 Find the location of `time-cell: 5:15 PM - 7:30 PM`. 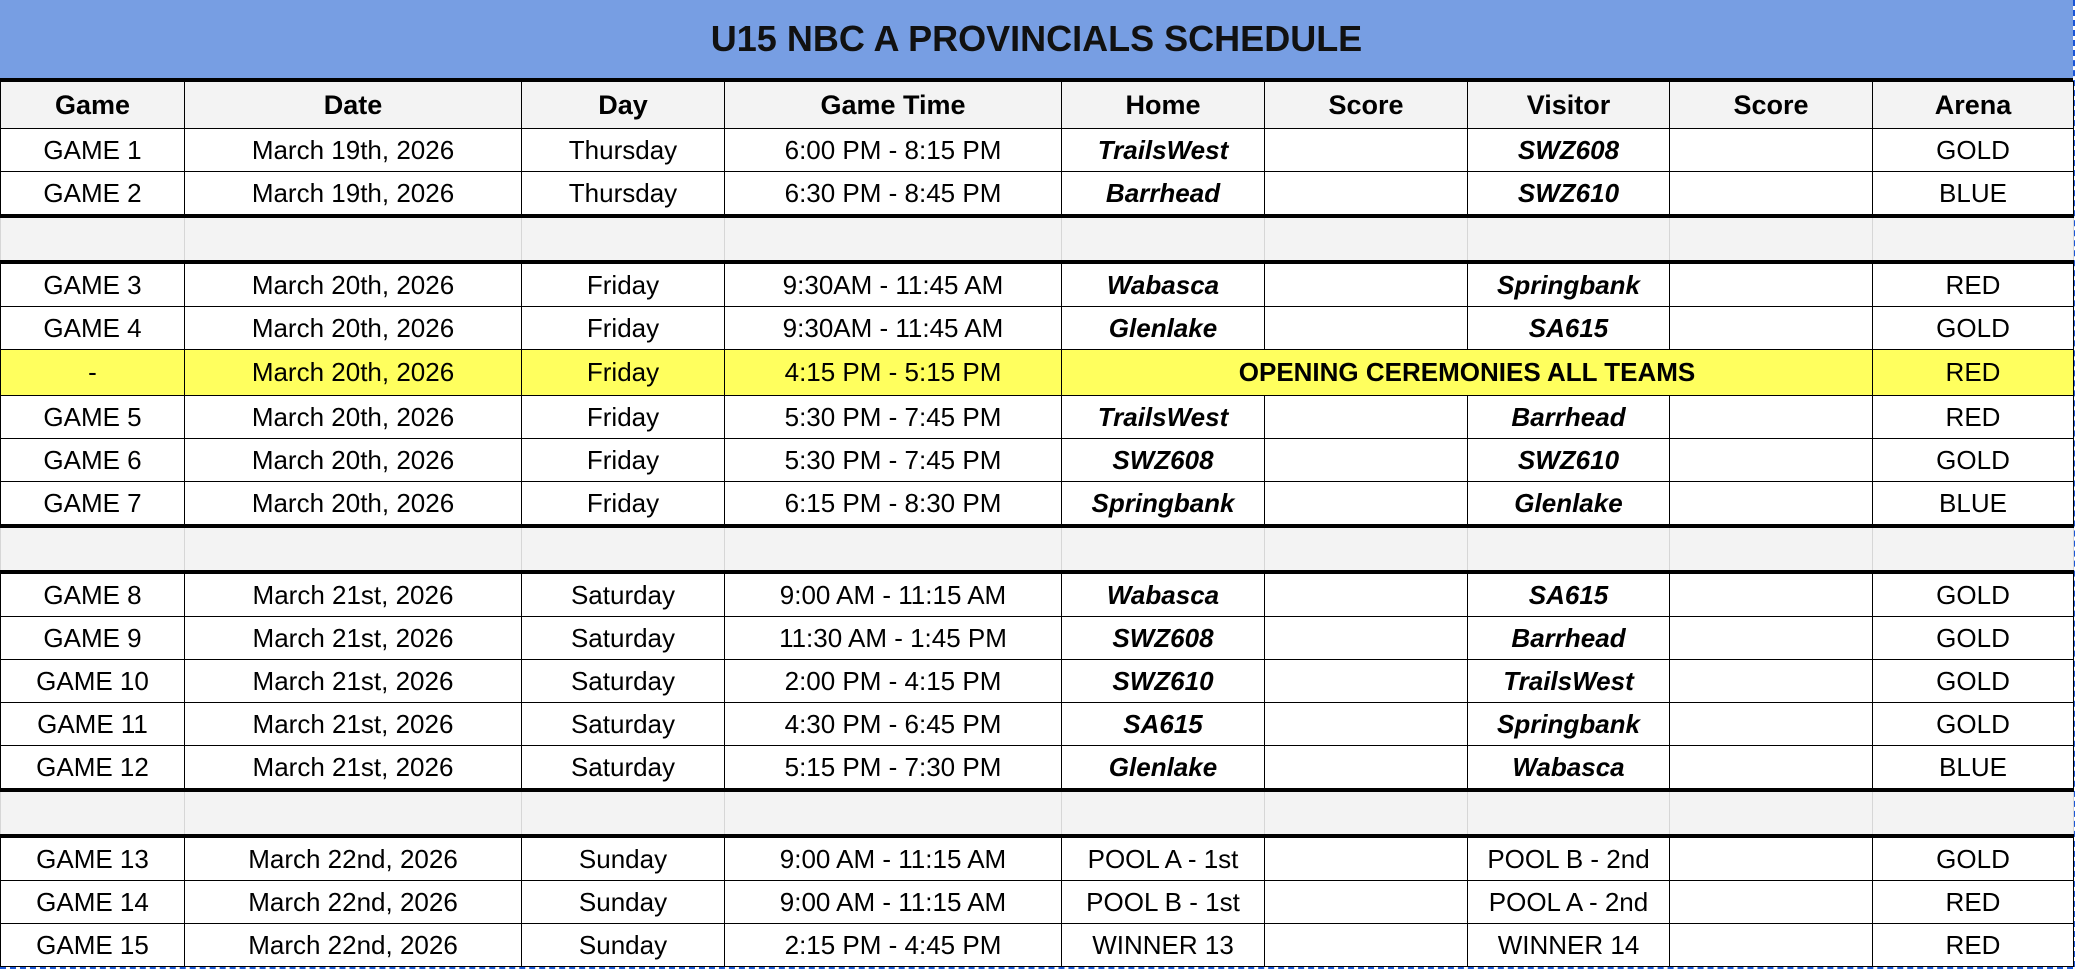

time-cell: 5:15 PM - 7:30 PM is located at coordinates (893, 768).